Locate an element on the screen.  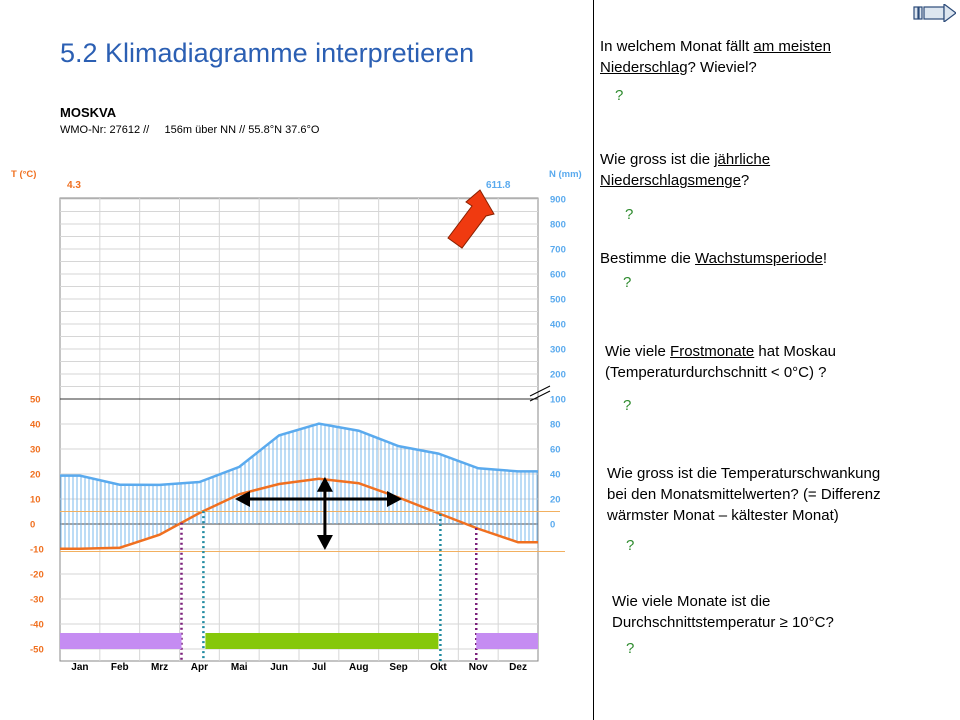
month-label: Mai is located at coordinates (239, 667).